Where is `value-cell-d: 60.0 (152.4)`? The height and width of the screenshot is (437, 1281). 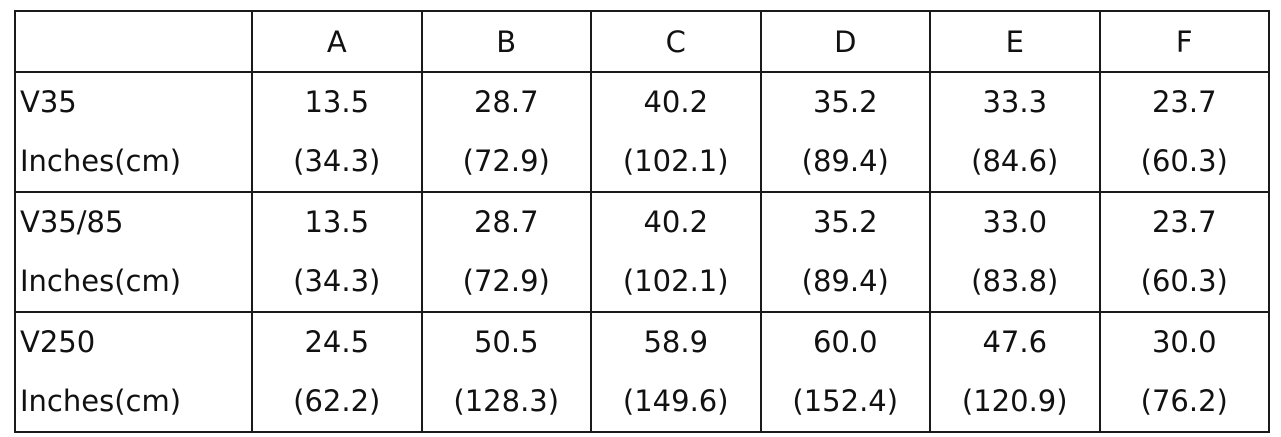
value-cell-d: 60.0 (152.4) is located at coordinates (845, 372).